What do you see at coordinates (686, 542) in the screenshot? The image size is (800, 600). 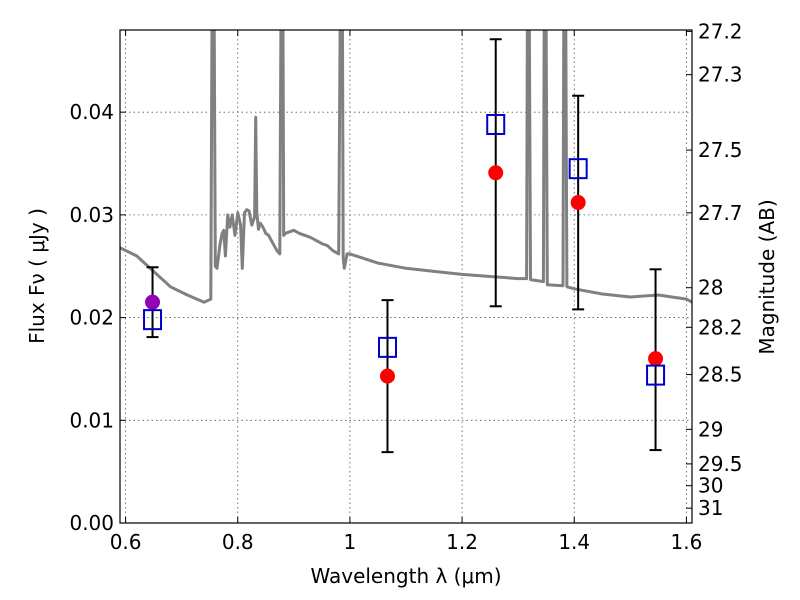 I see `x-tick-label: 1.6` at bounding box center [686, 542].